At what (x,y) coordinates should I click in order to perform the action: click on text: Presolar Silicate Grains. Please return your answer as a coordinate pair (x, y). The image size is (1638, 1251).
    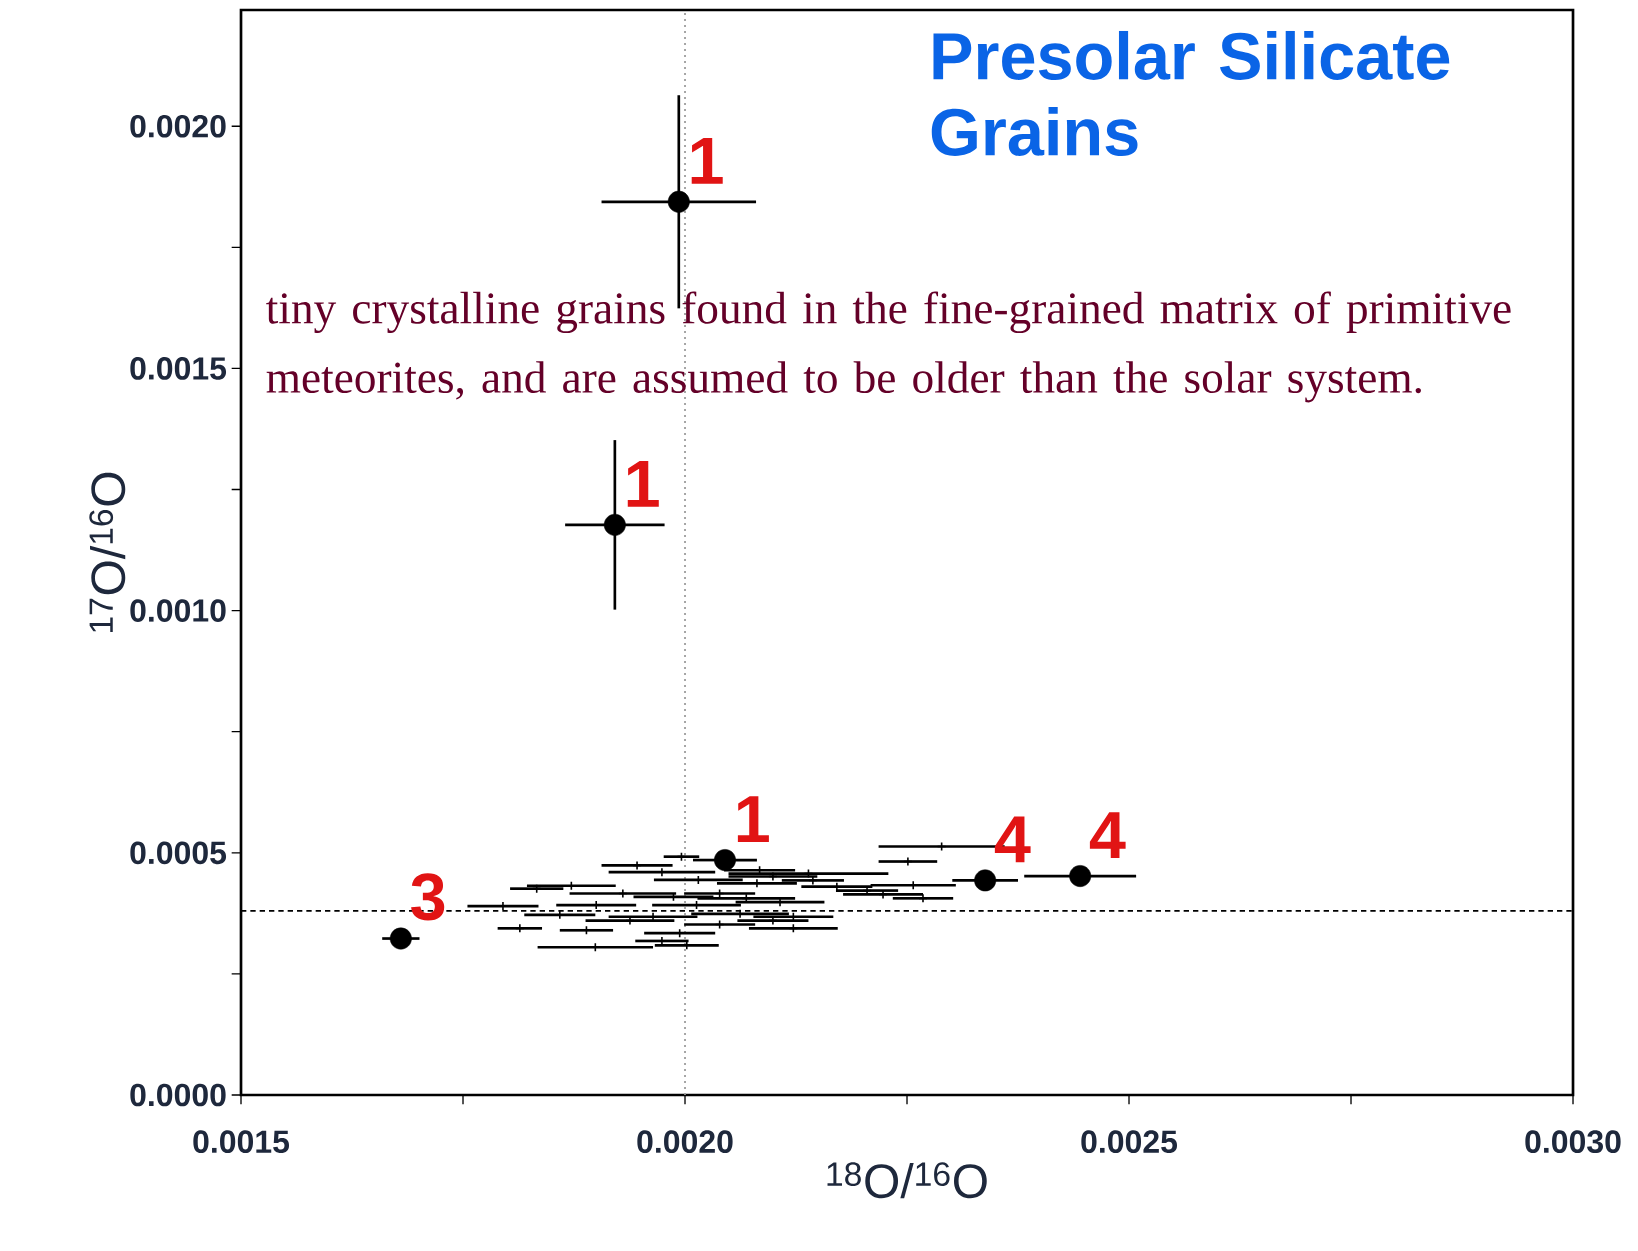
    Looking at the image, I should click on (1190, 93).